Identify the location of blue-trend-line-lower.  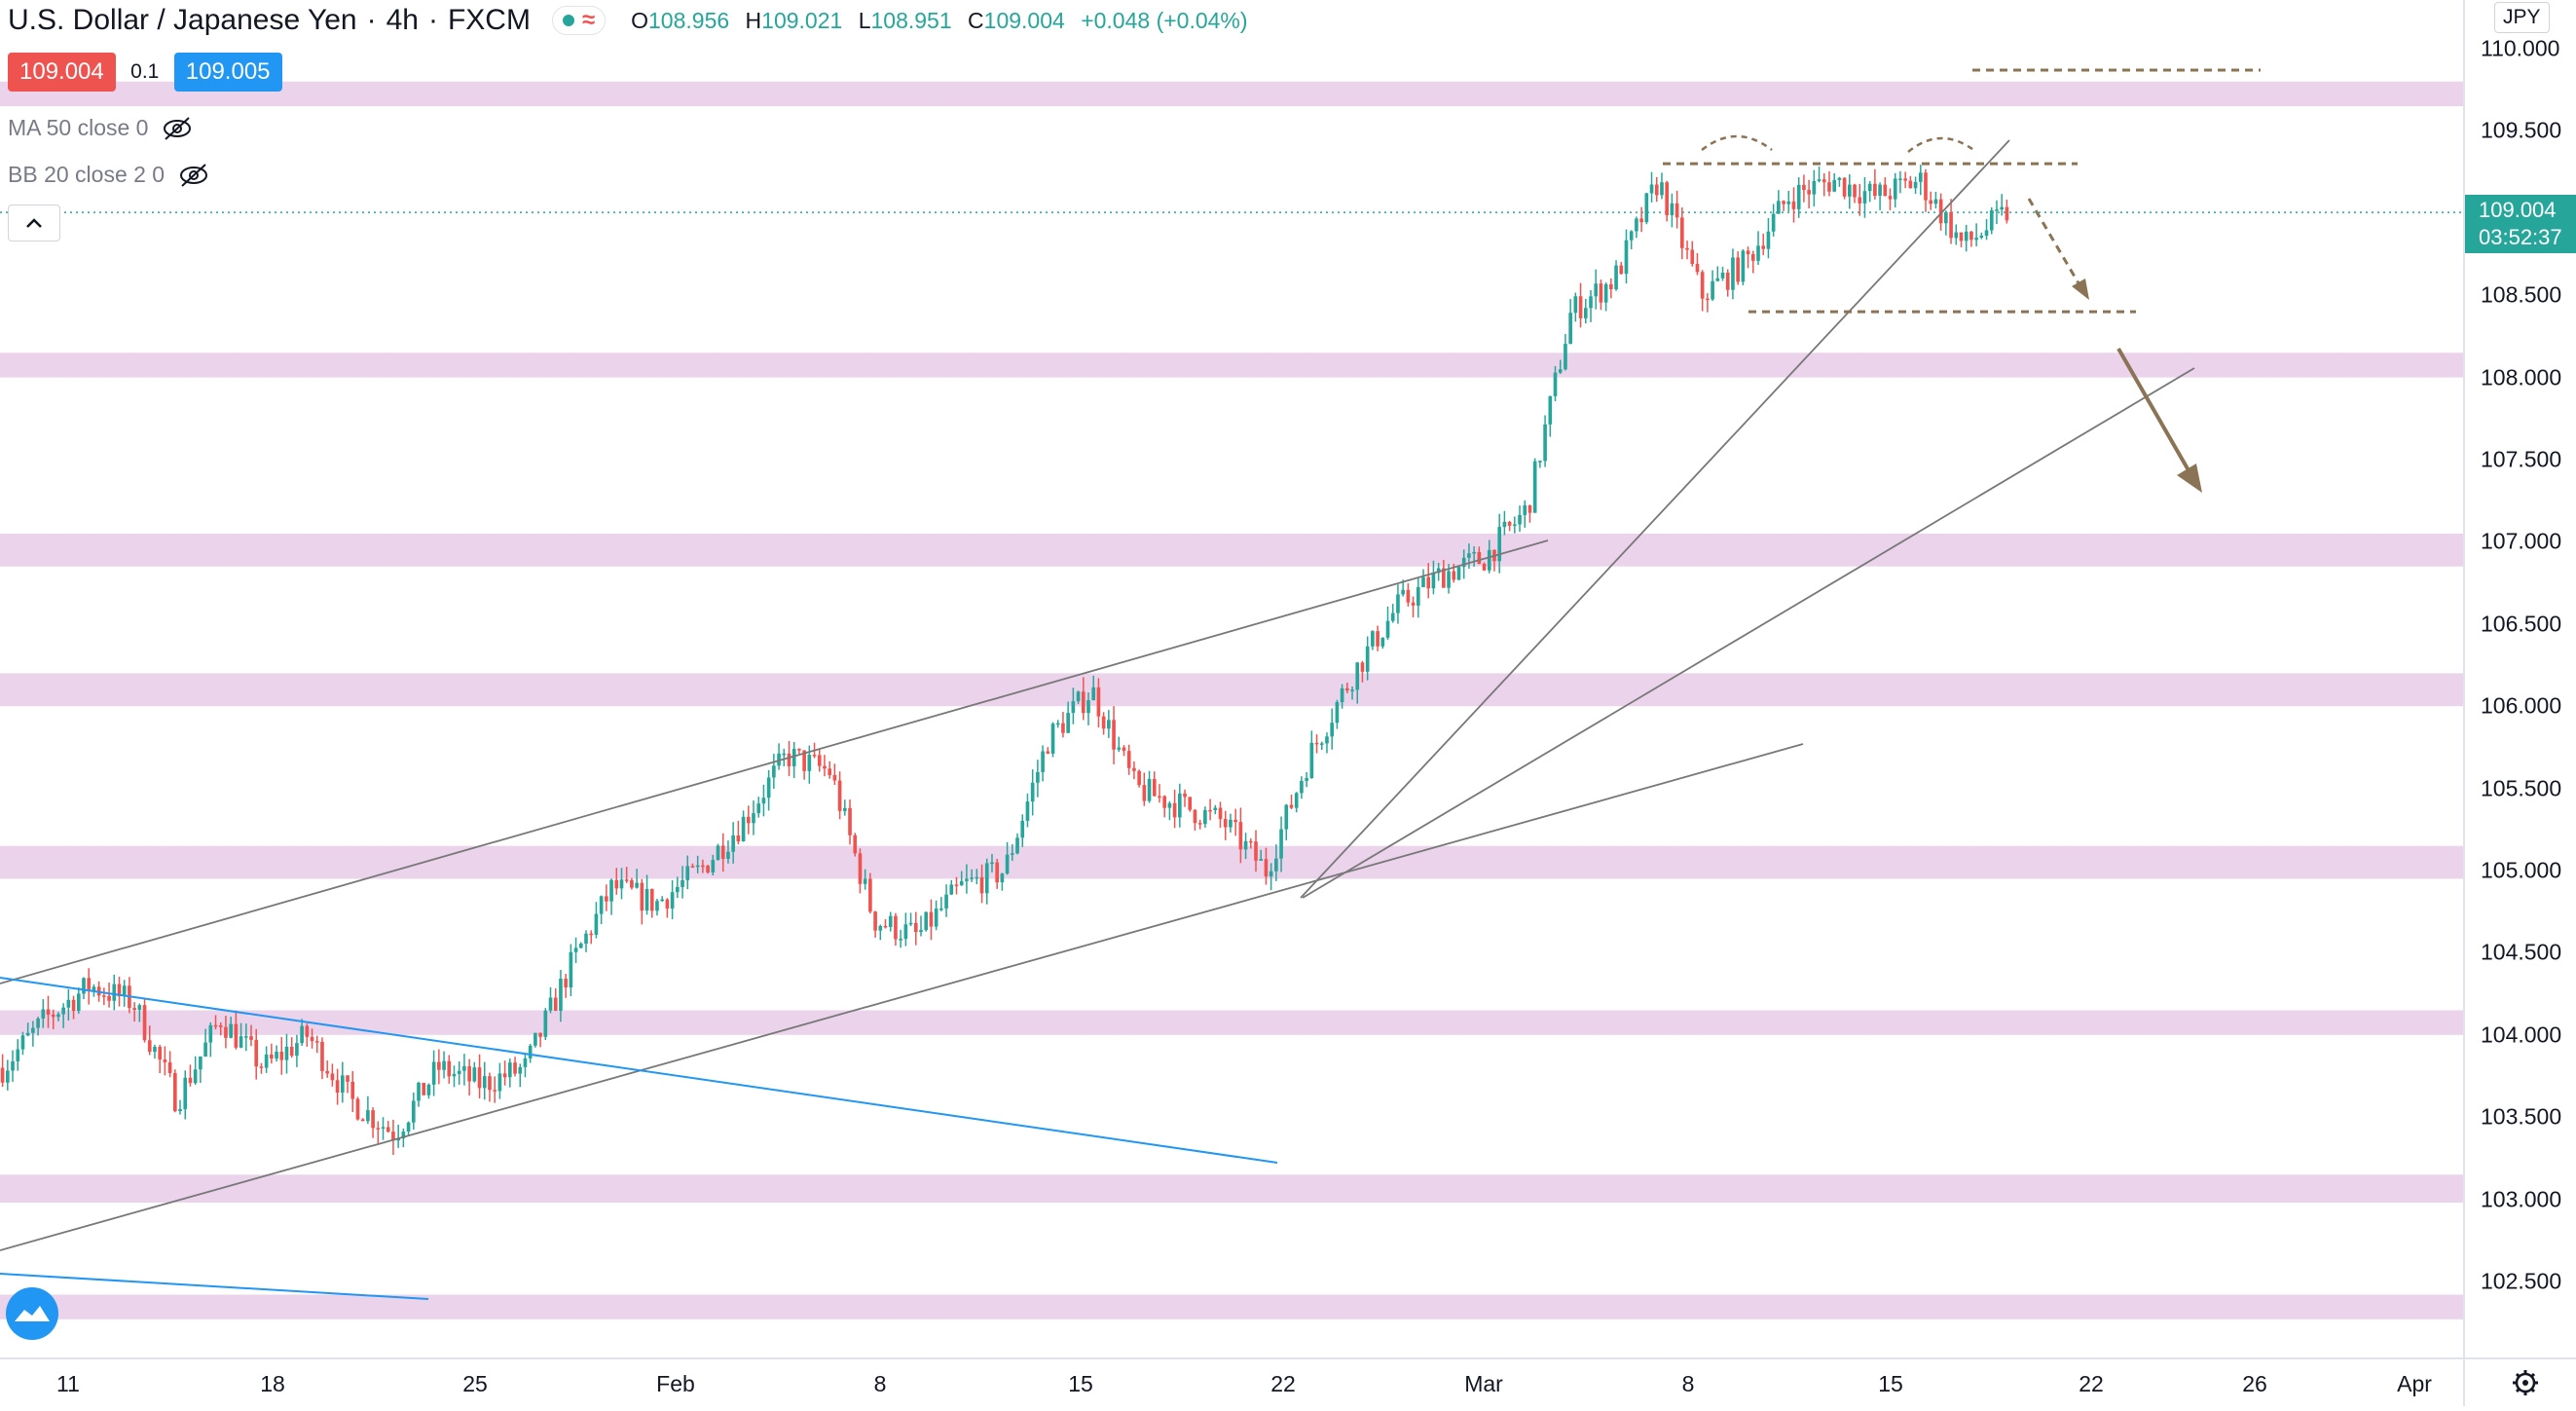
(214, 1286).